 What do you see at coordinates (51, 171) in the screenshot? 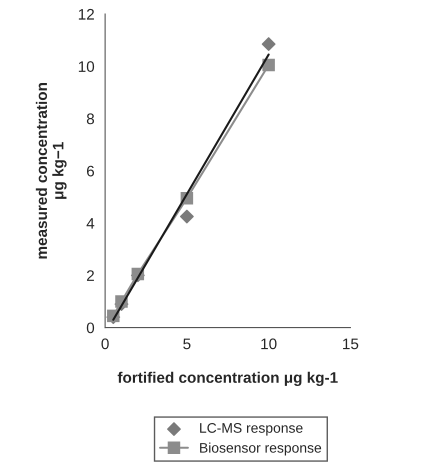
I see `y-axis-title: measured concentration μg kg−1` at bounding box center [51, 171].